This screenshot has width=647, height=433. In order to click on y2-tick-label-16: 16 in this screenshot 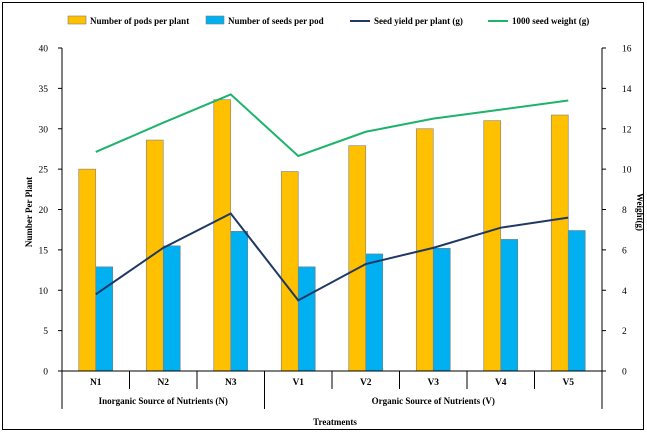, I will do `click(627, 50)`.